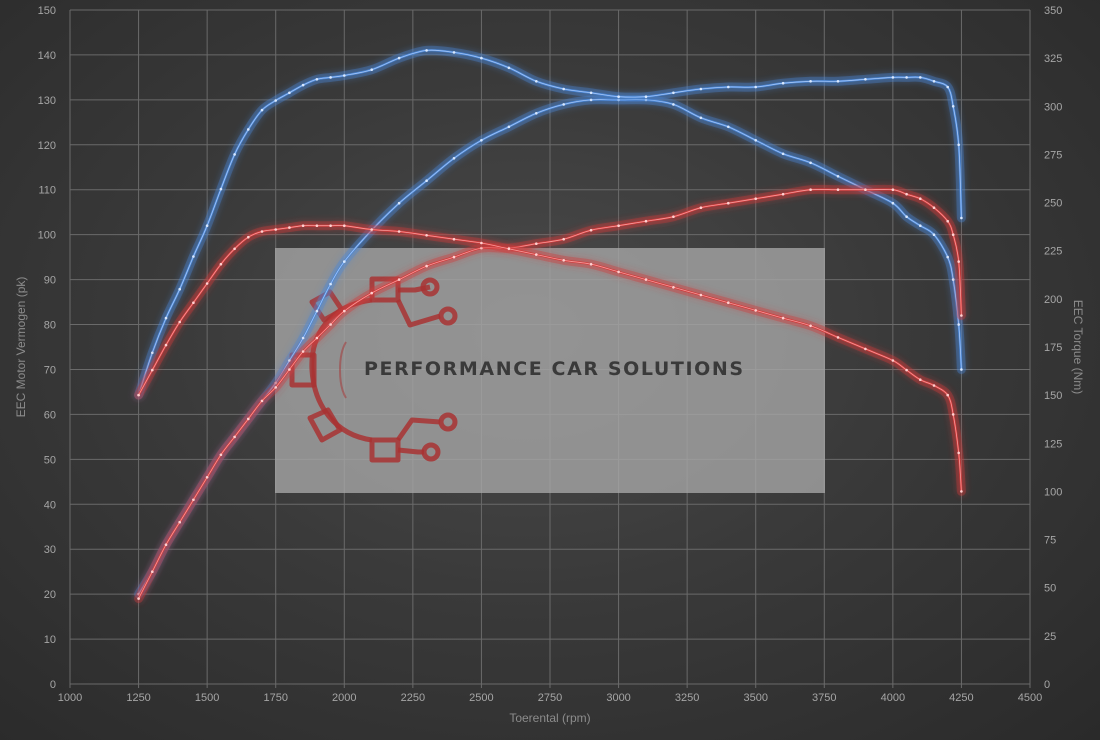 The image size is (1100, 740). I want to click on y-left-tick-label: 110, so click(47, 191).